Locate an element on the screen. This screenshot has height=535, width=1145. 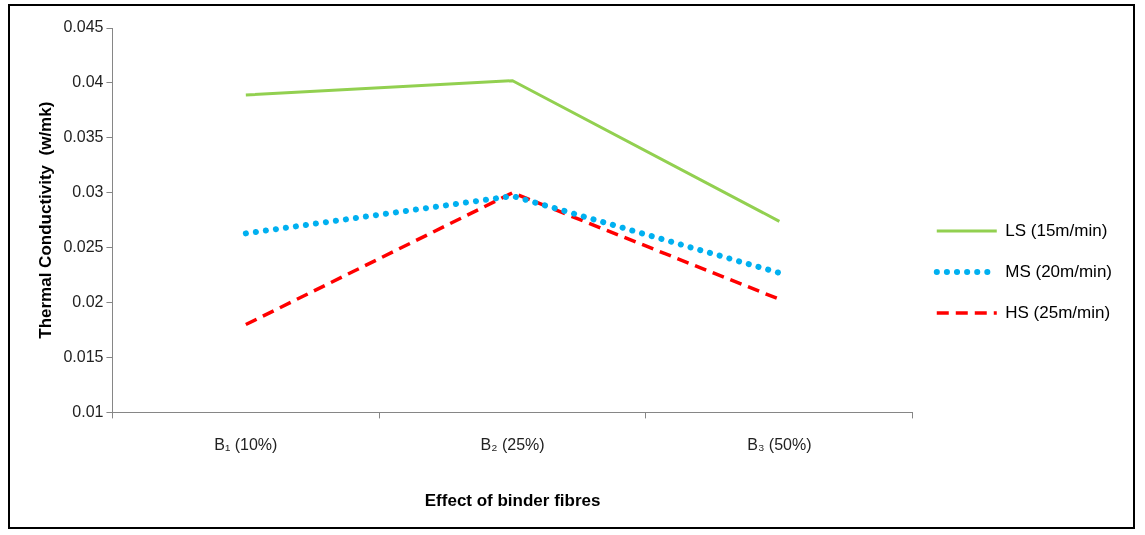
legend-label: LS (15m/min) is located at coordinates (1056, 230).